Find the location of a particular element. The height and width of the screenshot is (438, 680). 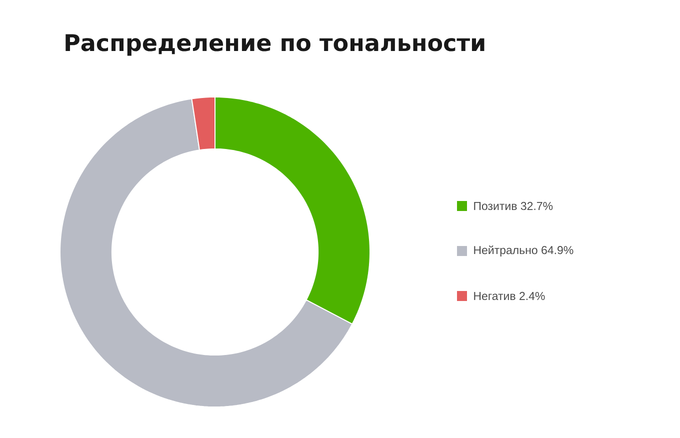

legend-label: Негатив is located at coordinates (495, 296).